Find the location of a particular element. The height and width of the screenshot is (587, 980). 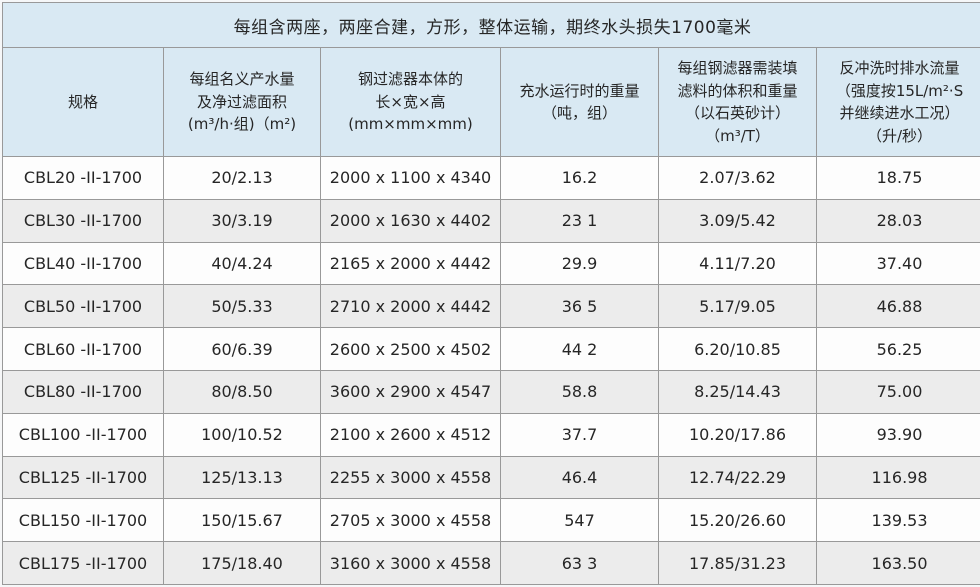

backwash-flow-cell: 37.40 is located at coordinates (897, 263).